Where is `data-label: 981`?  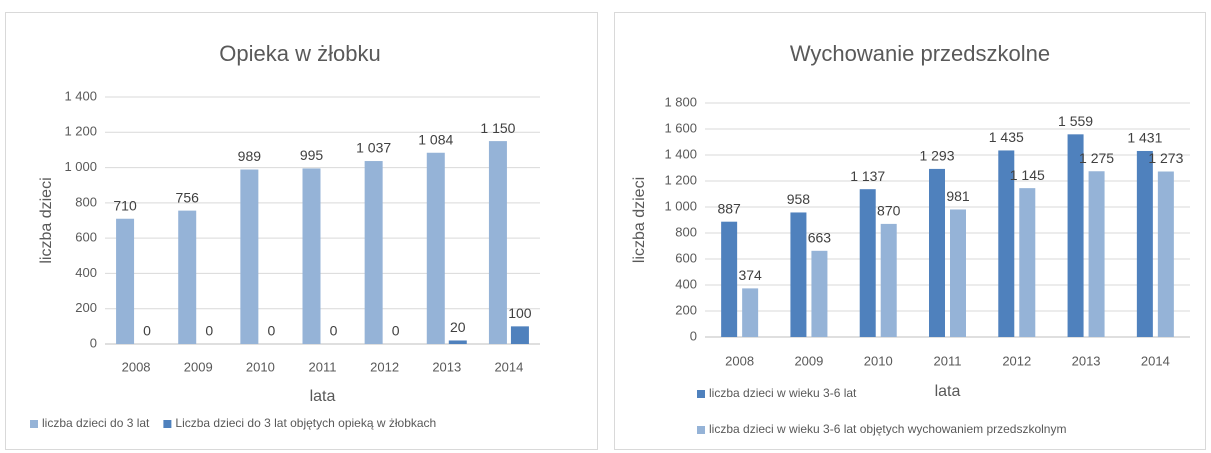 data-label: 981 is located at coordinates (958, 196).